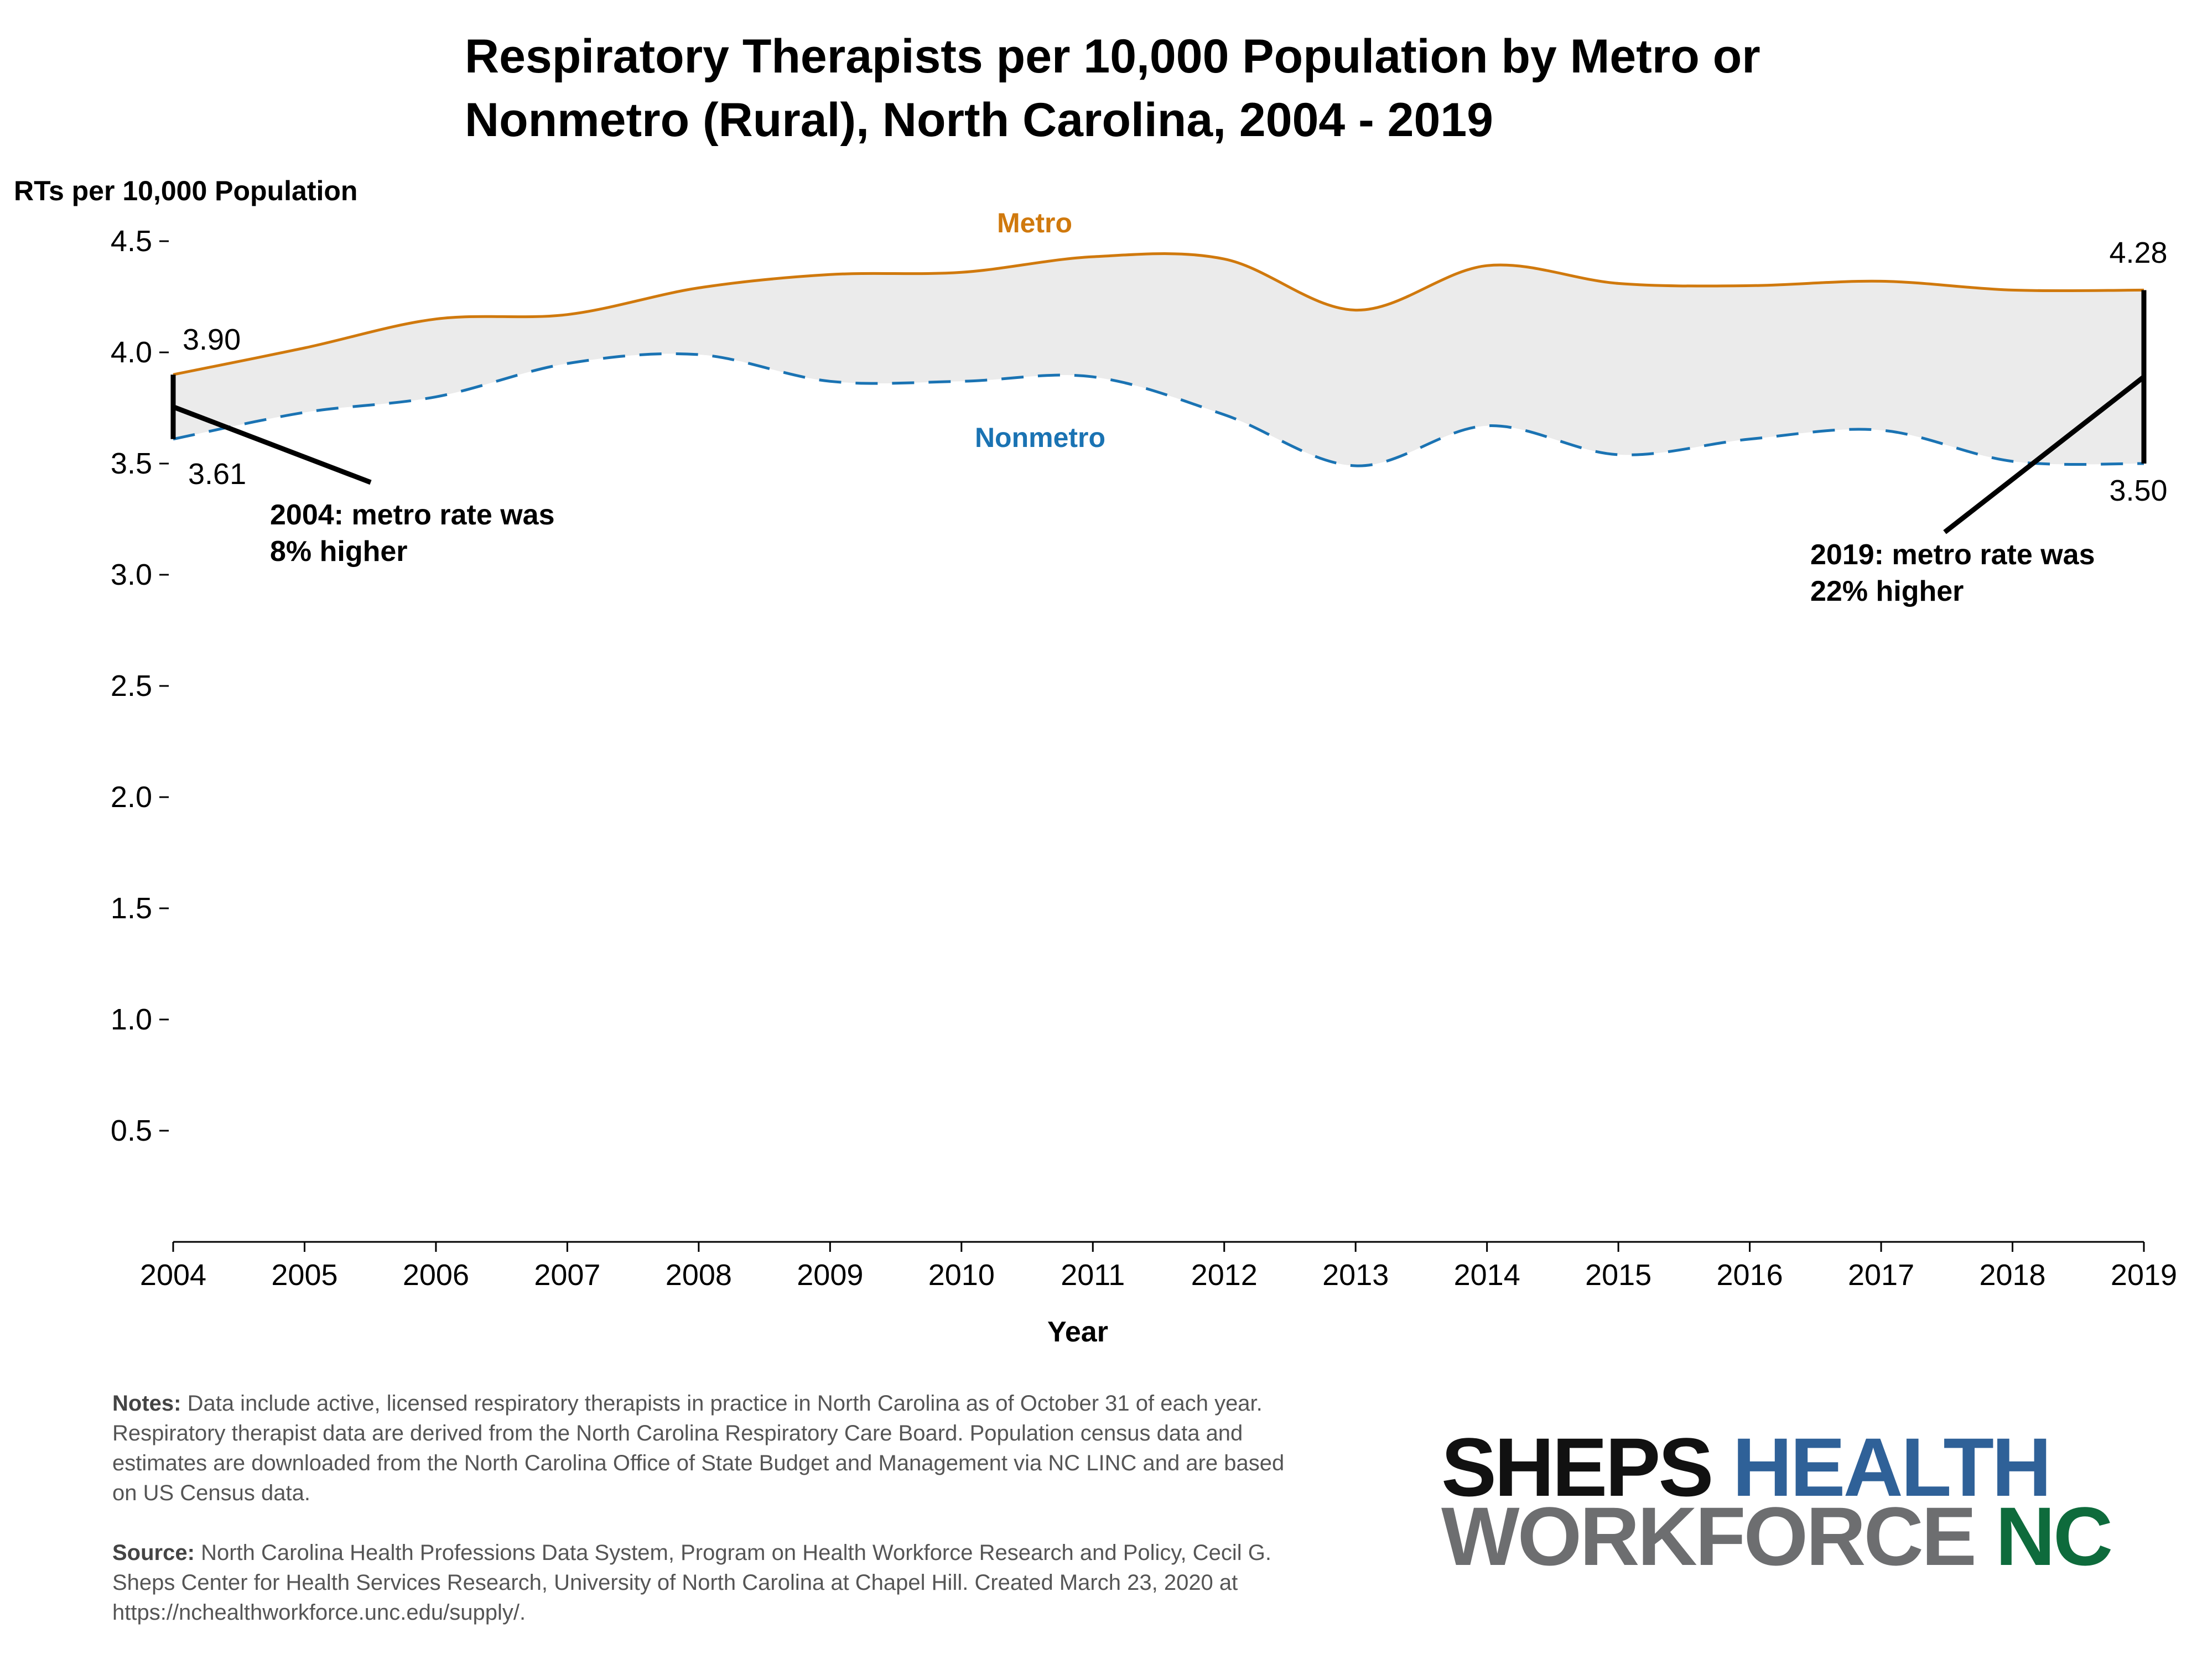 This screenshot has height=1680, width=2197. I want to click on annotation-2004-line-1: 2004: metro rate was, so click(412, 515).